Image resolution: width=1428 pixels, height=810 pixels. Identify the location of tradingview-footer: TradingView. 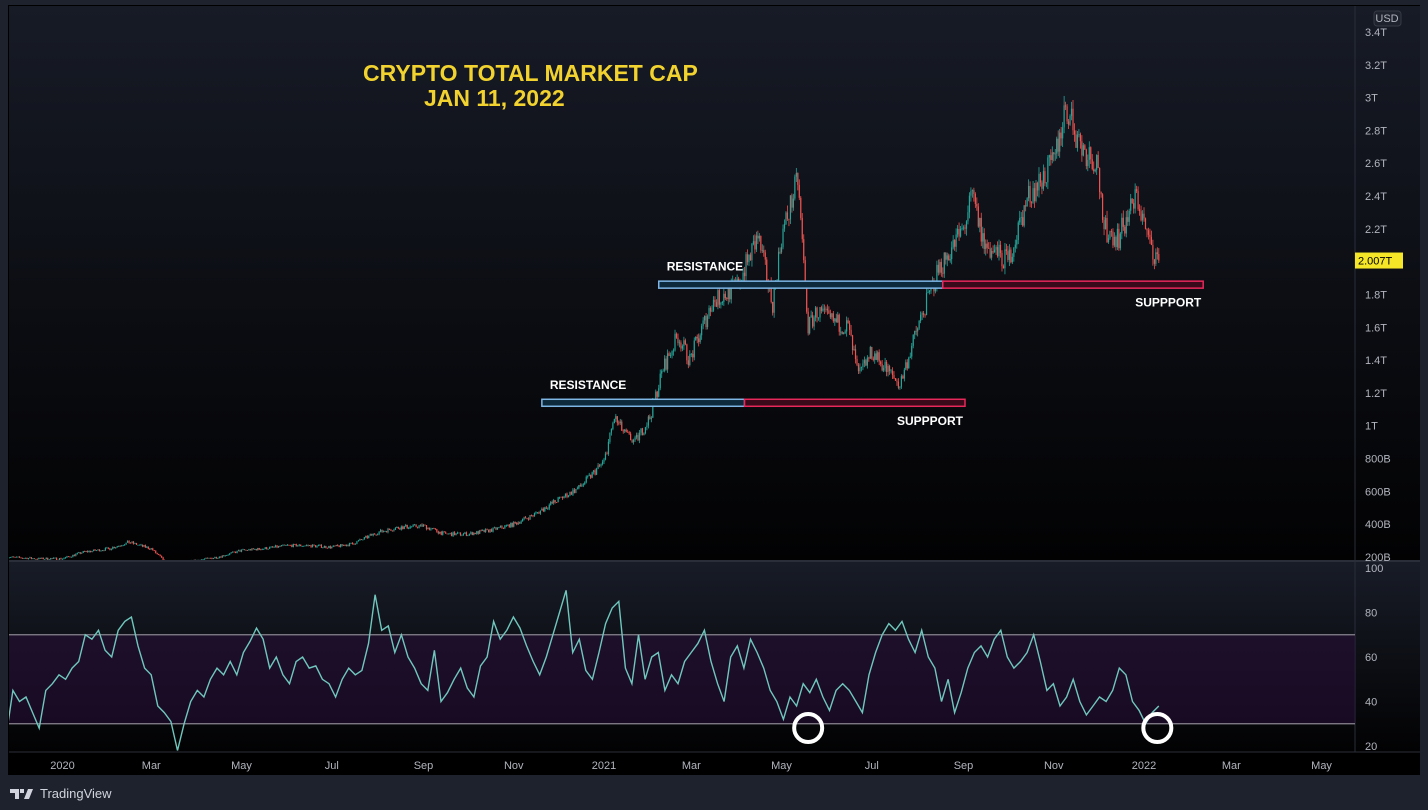
(61, 793).